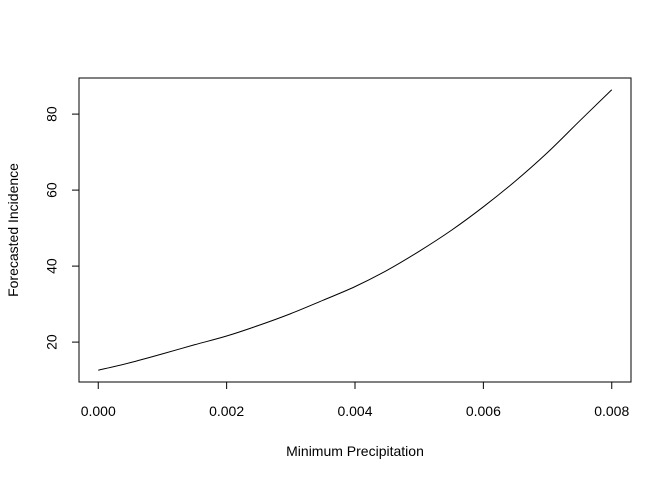 The height and width of the screenshot is (480, 672). What do you see at coordinates (52, 266) in the screenshot?
I see `y-tick-label: 40` at bounding box center [52, 266].